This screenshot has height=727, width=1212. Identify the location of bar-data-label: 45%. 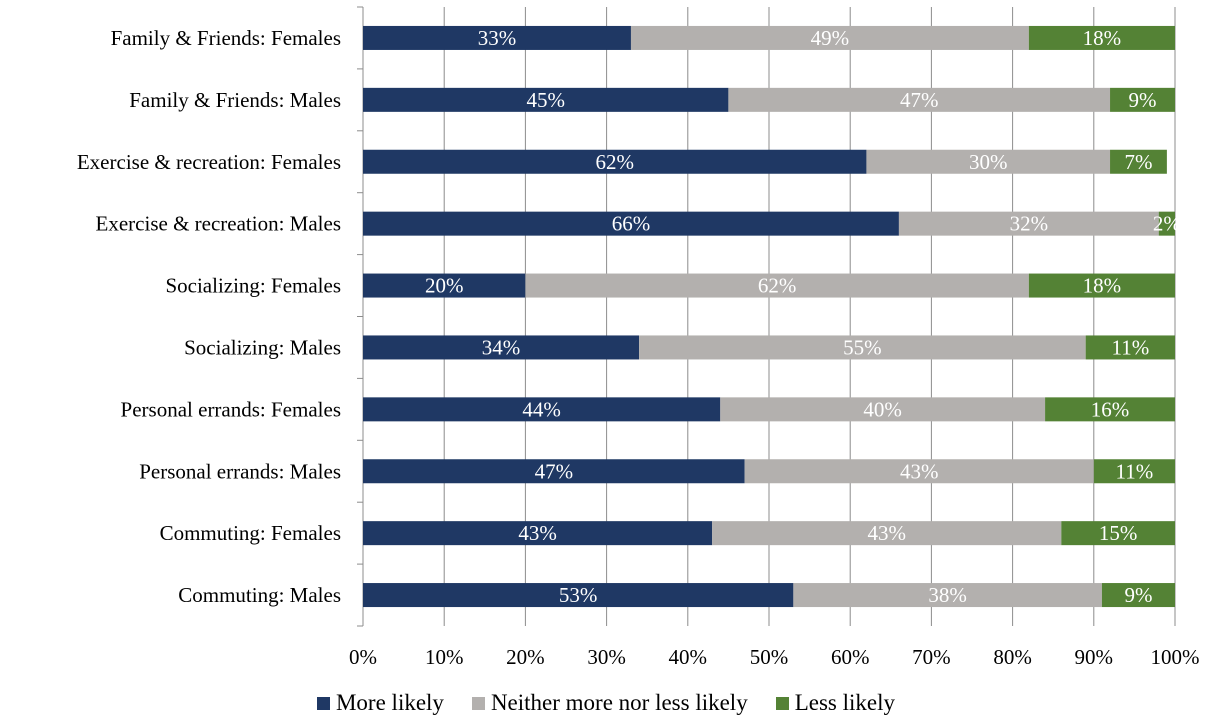
(545, 100).